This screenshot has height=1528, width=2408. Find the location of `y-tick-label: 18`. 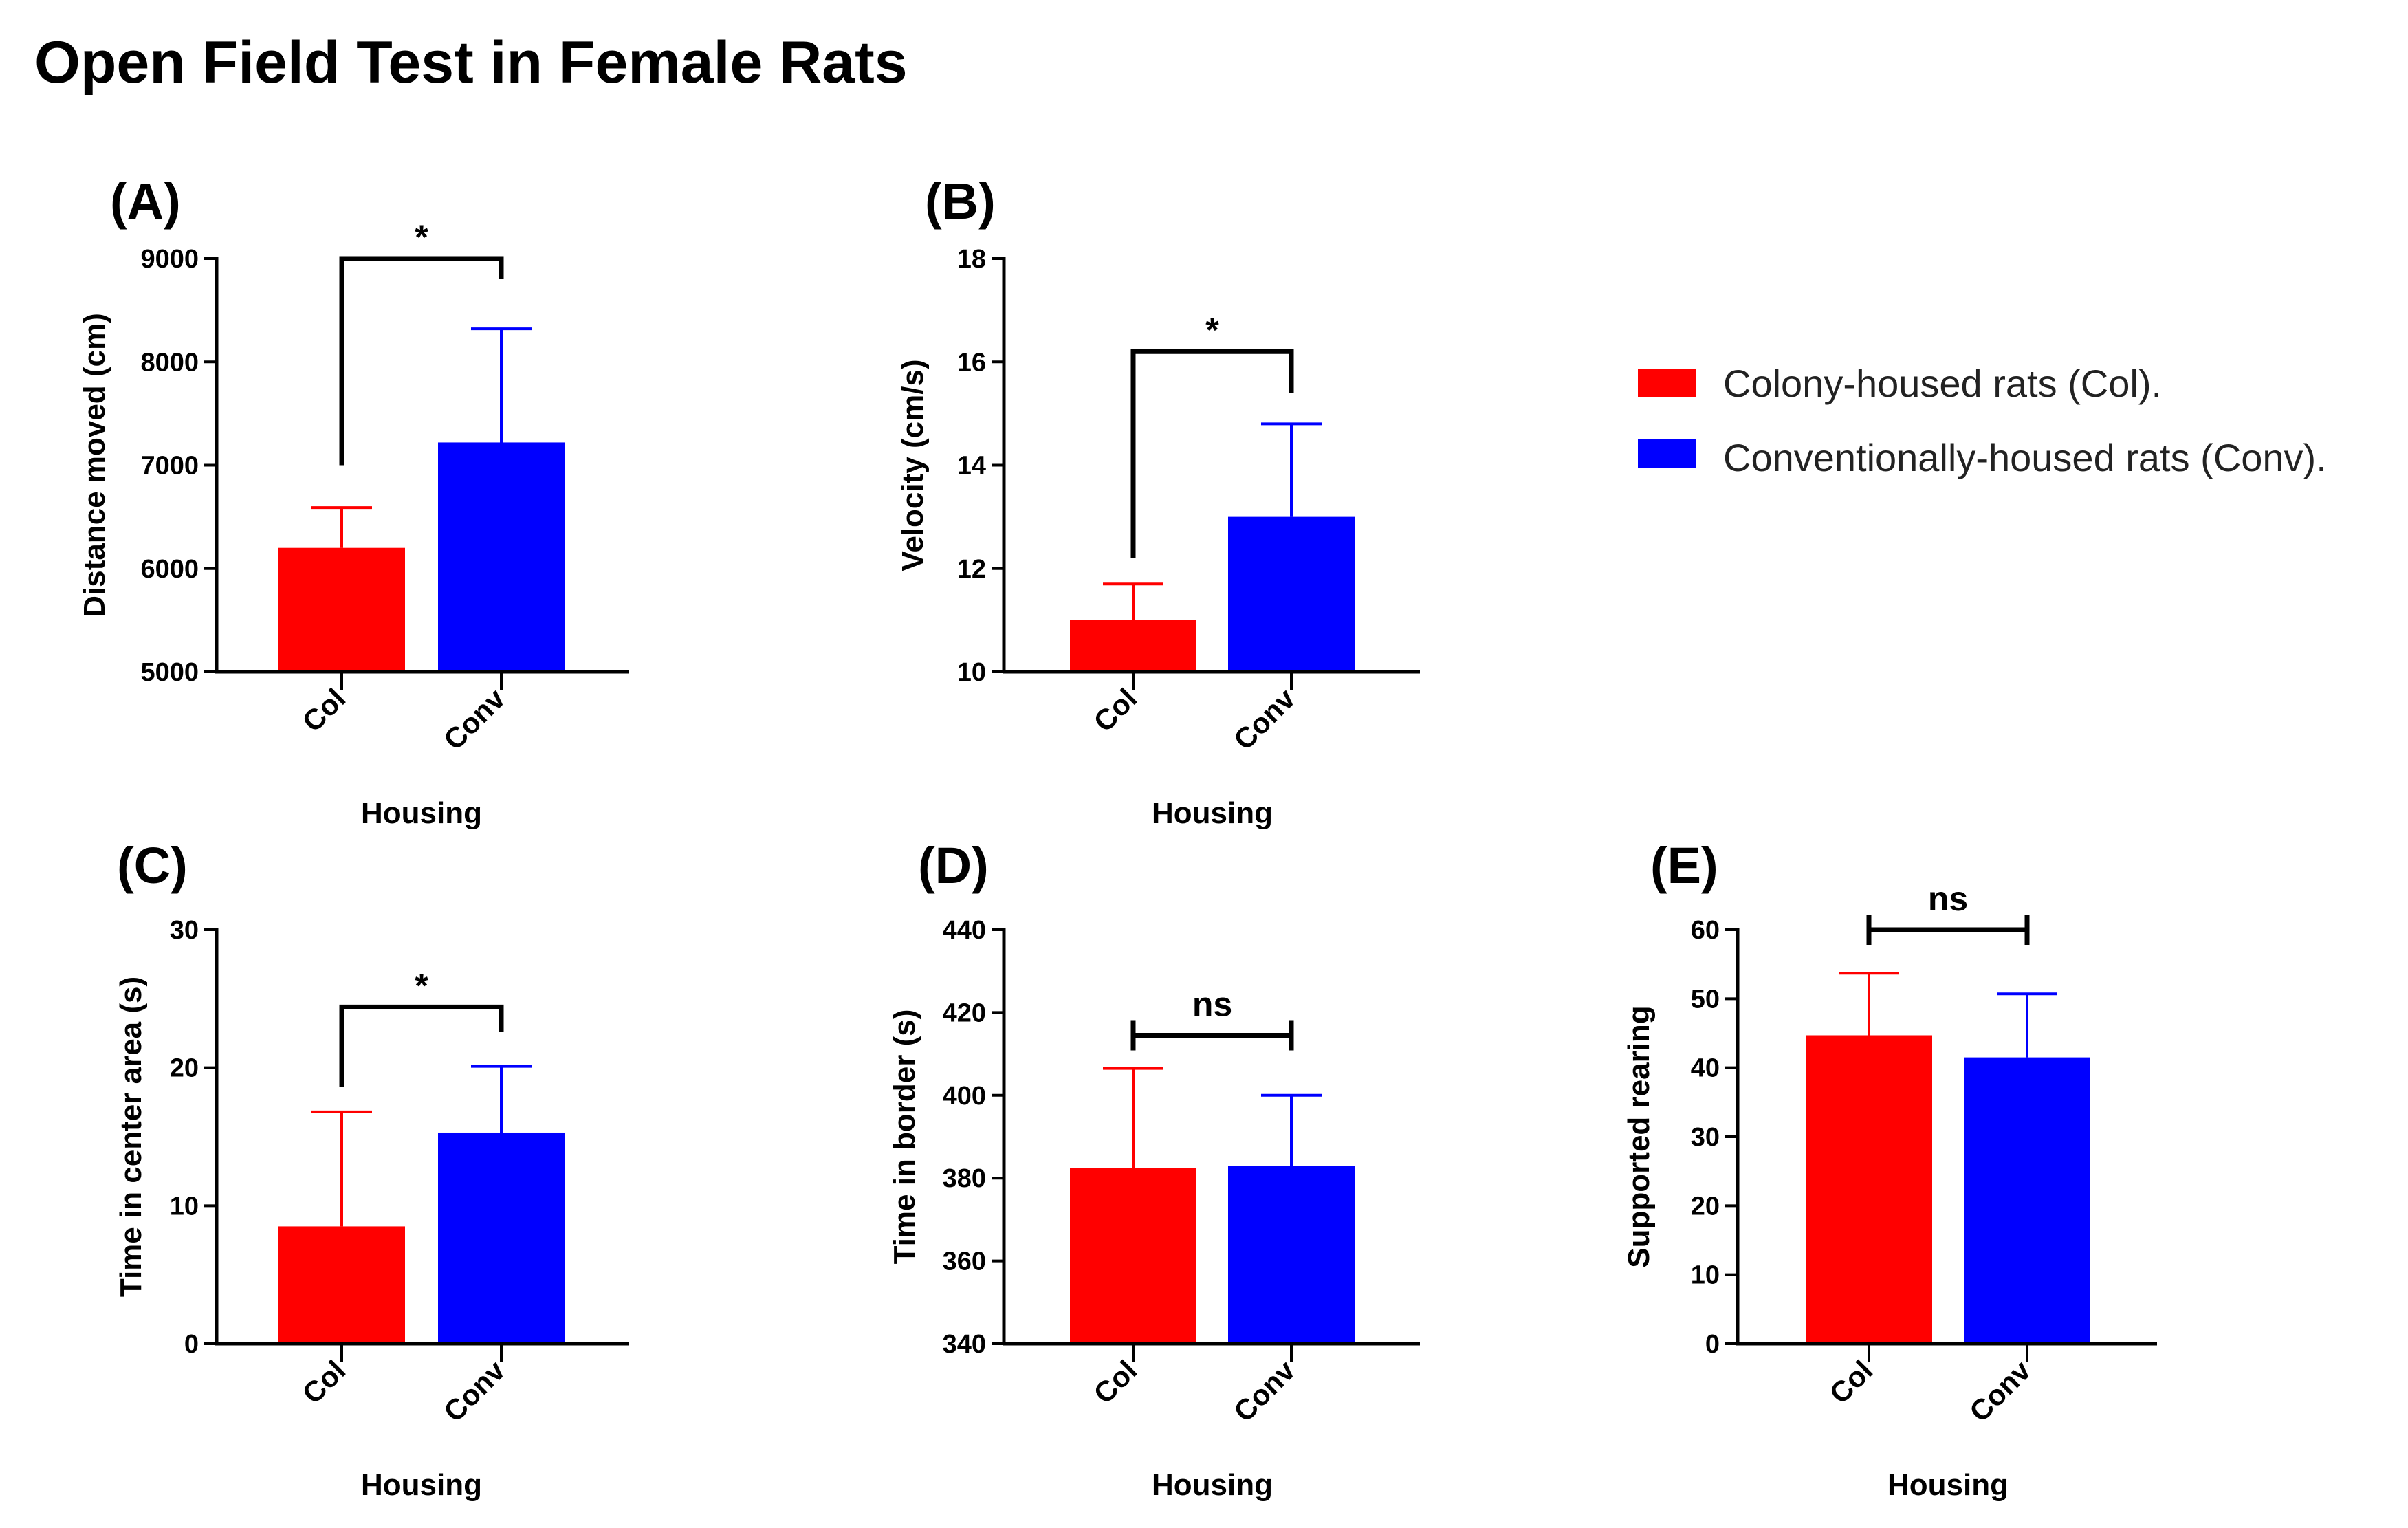

y-tick-label: 18 is located at coordinates (971, 259).